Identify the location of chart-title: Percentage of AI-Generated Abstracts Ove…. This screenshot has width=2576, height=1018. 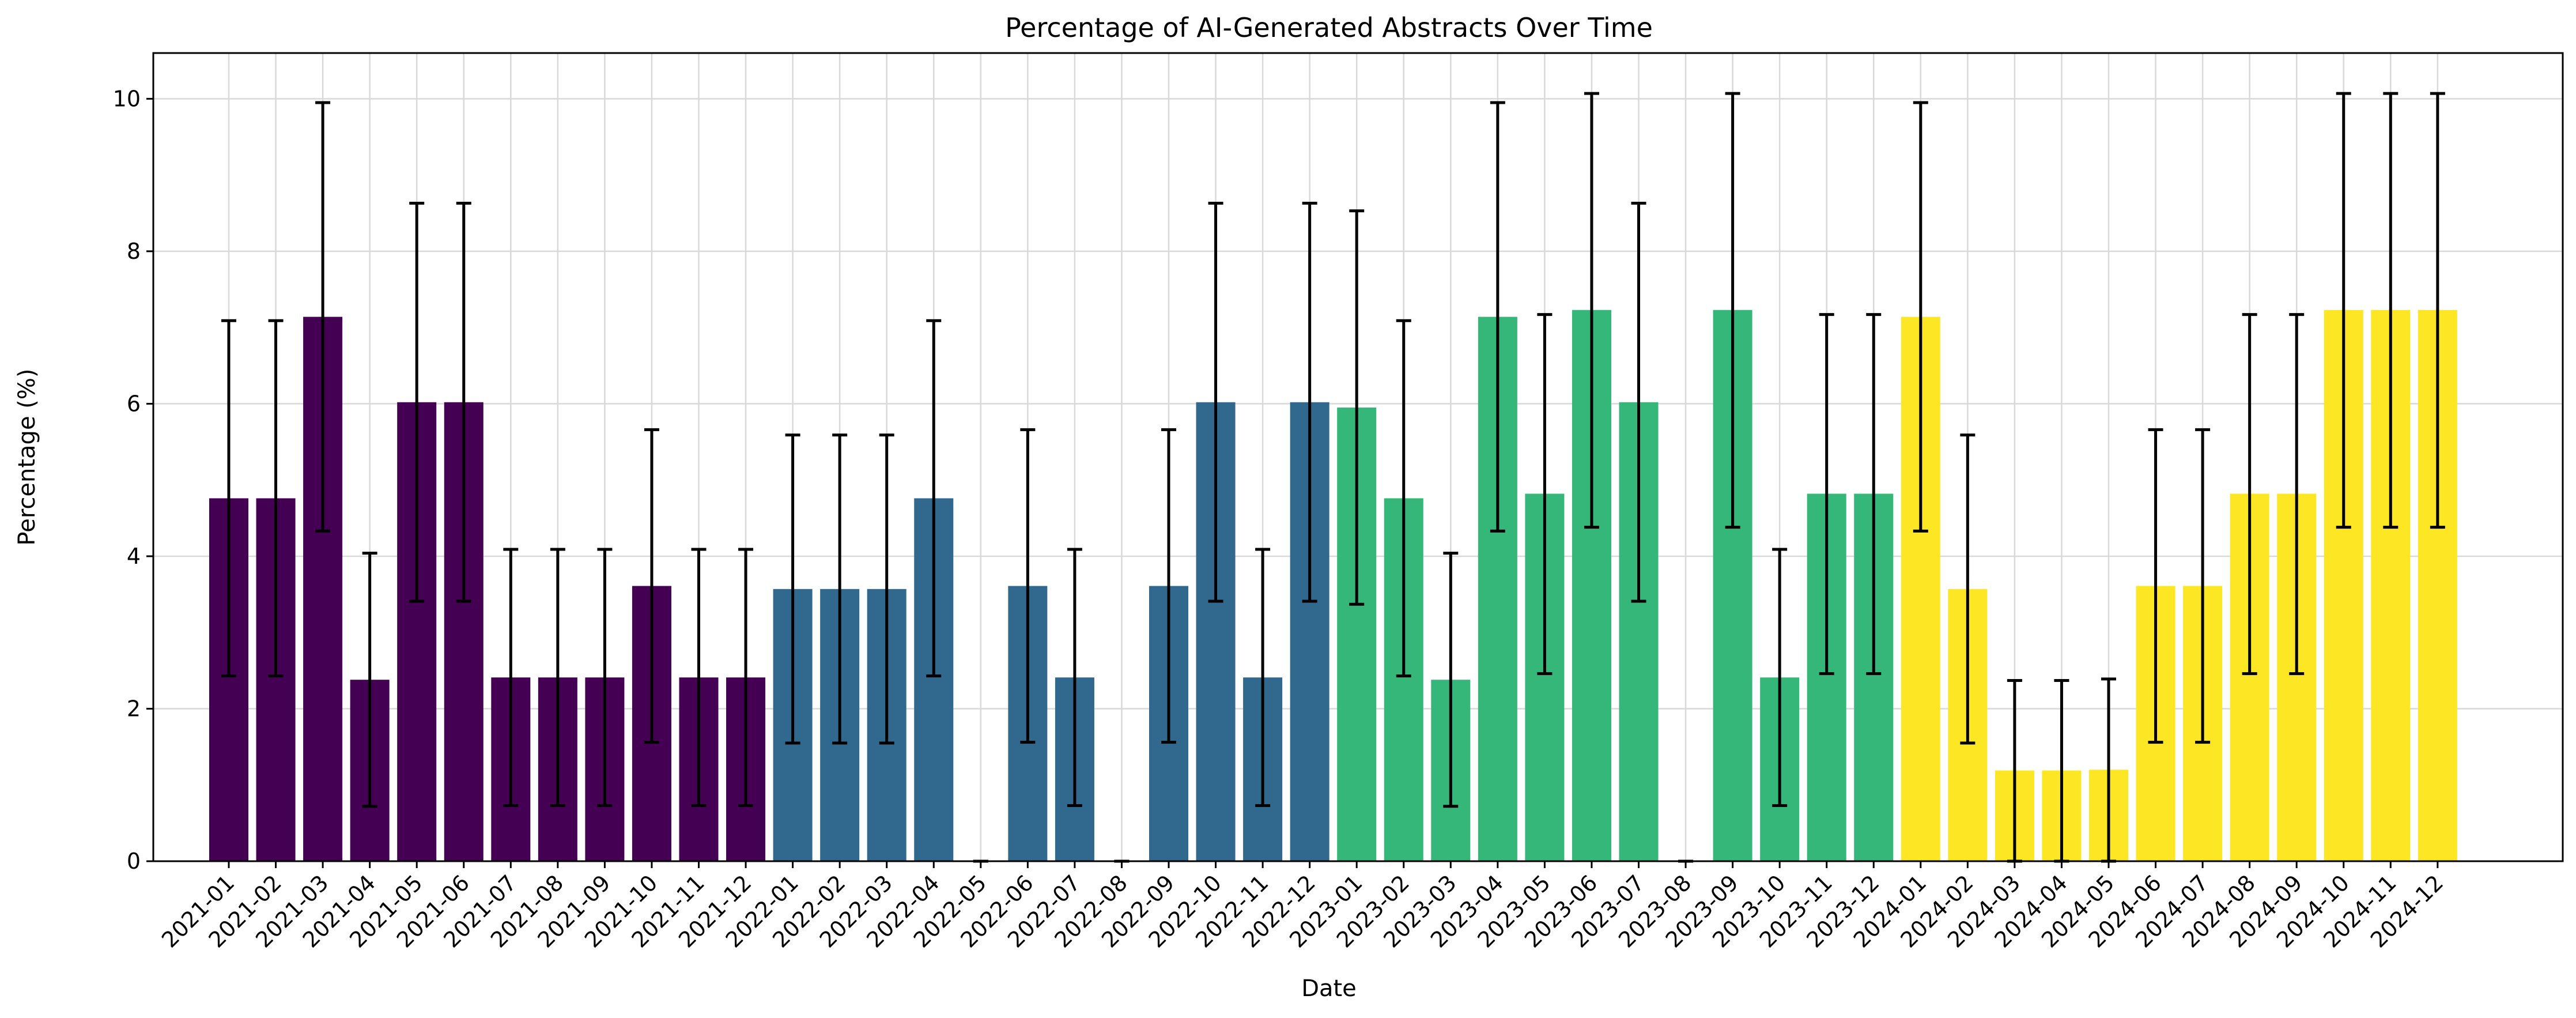
(1329, 27).